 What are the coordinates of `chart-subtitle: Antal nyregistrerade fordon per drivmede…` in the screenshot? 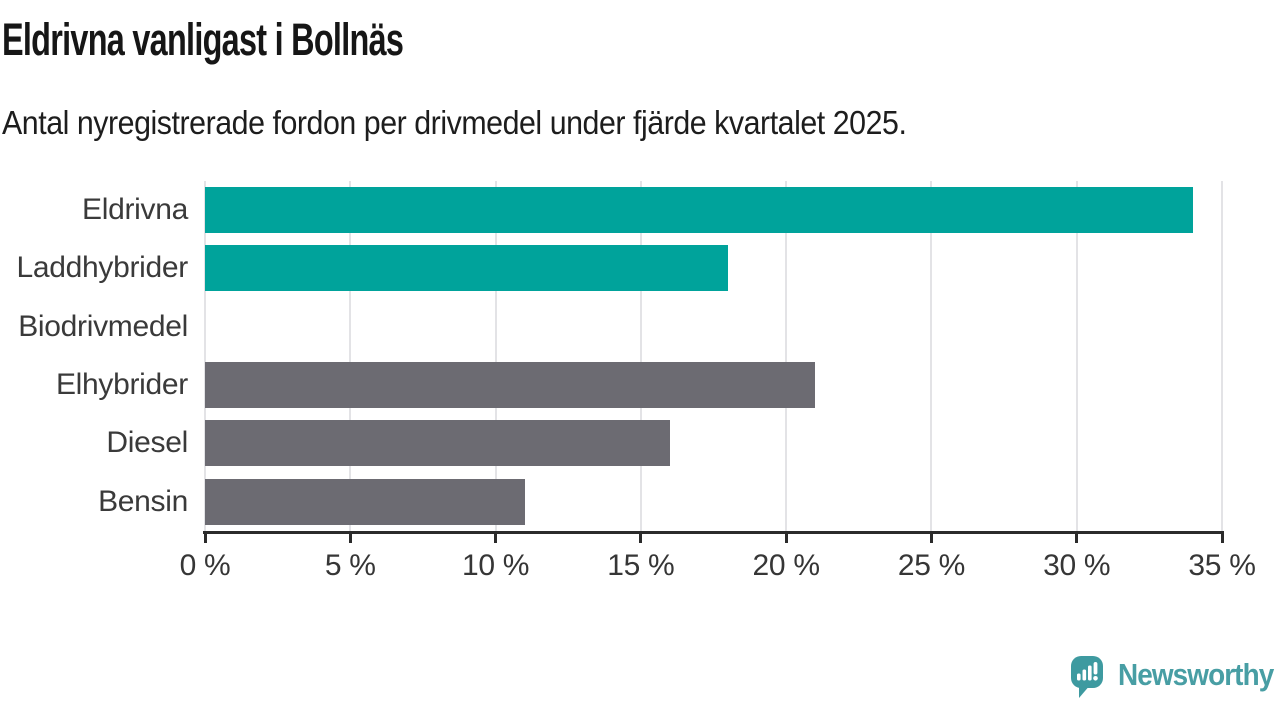 It's located at (454, 122).